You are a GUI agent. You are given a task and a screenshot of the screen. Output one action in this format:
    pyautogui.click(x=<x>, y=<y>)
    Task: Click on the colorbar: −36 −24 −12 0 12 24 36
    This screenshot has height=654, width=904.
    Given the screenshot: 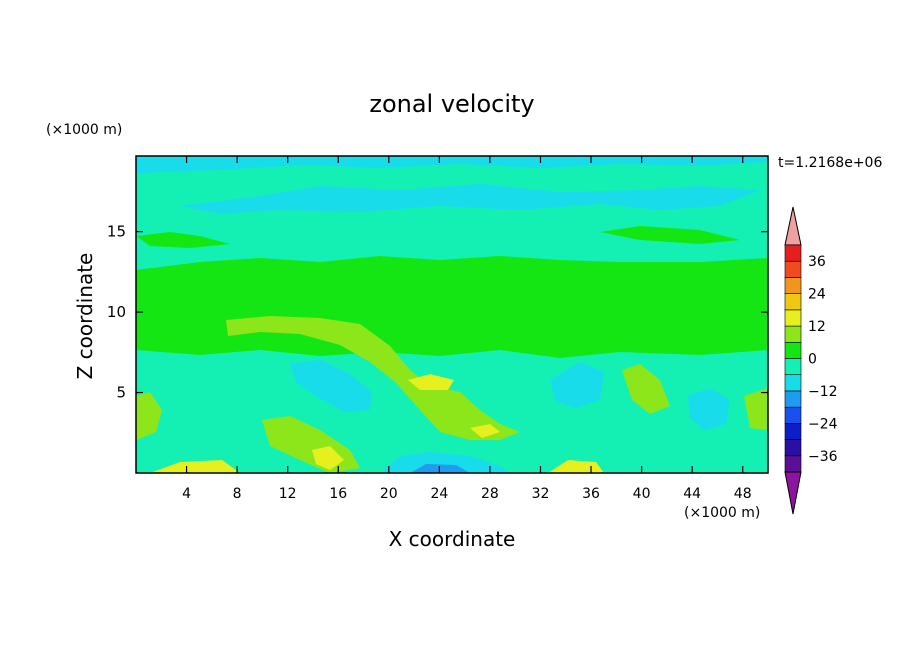 What is the action you would take?
    pyautogui.click(x=811, y=360)
    